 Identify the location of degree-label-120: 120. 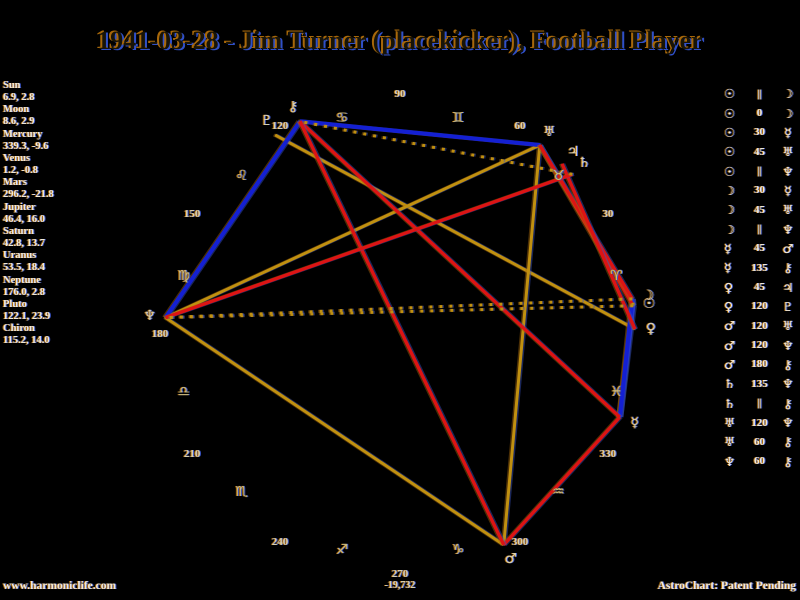
(280, 126).